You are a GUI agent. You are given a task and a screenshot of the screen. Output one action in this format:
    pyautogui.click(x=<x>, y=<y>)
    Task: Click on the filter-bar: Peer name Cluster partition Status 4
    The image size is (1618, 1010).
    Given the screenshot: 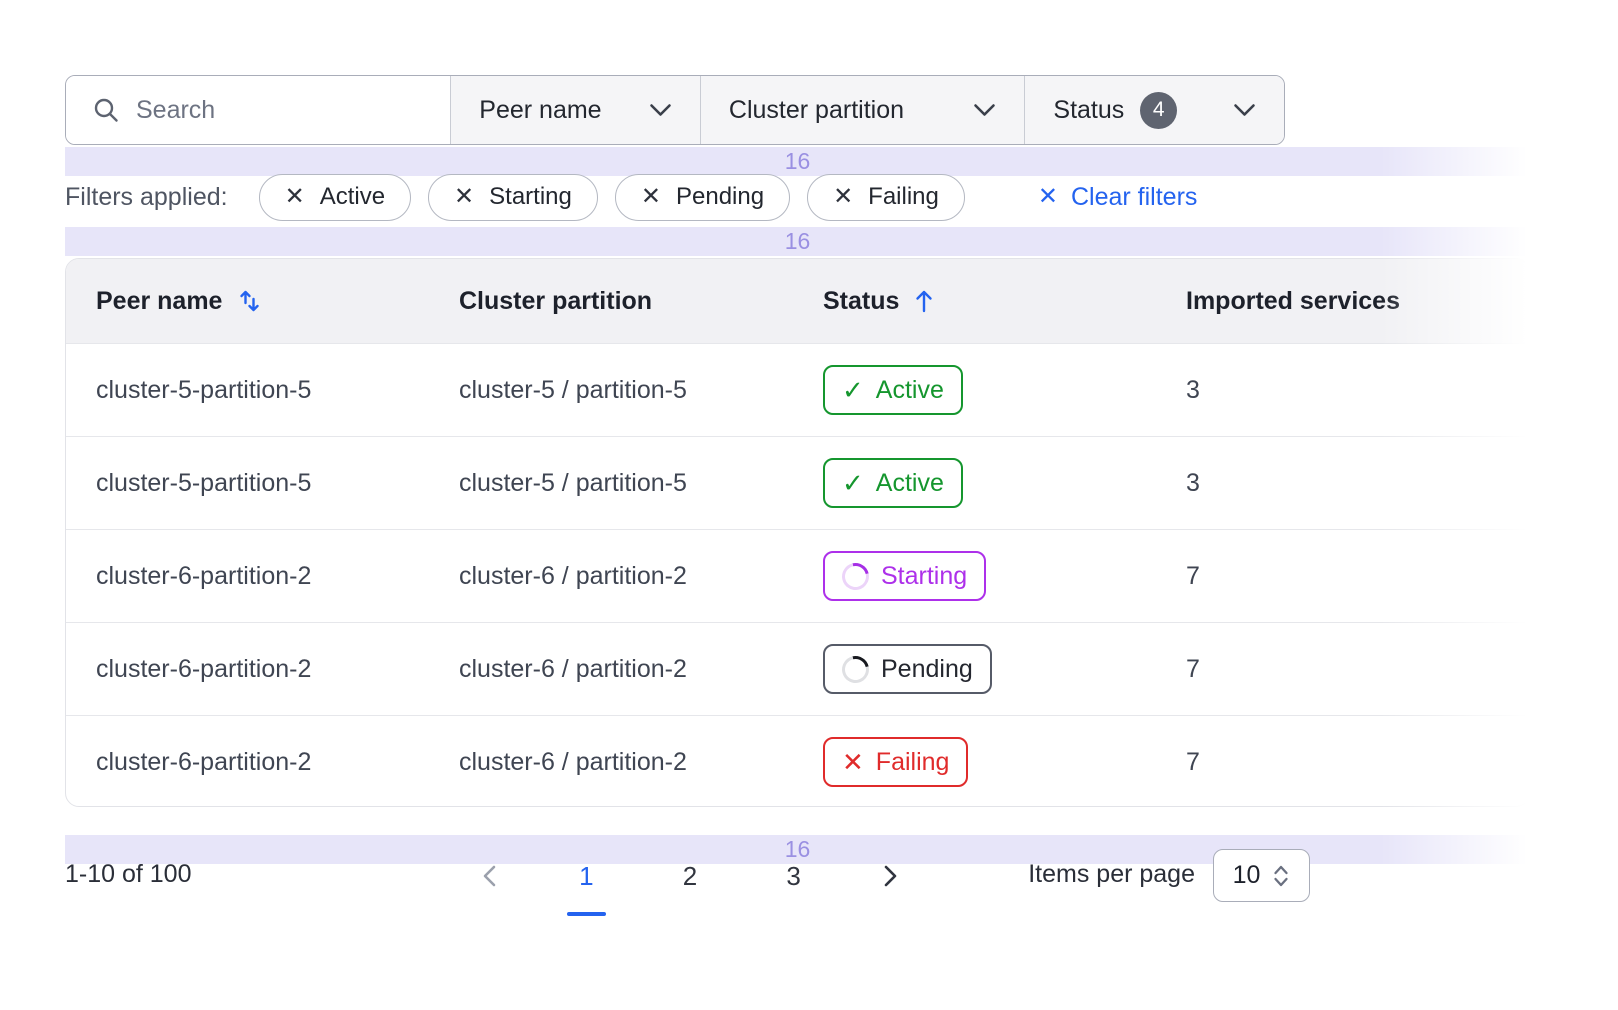 What is the action you would take?
    pyautogui.click(x=675, y=110)
    